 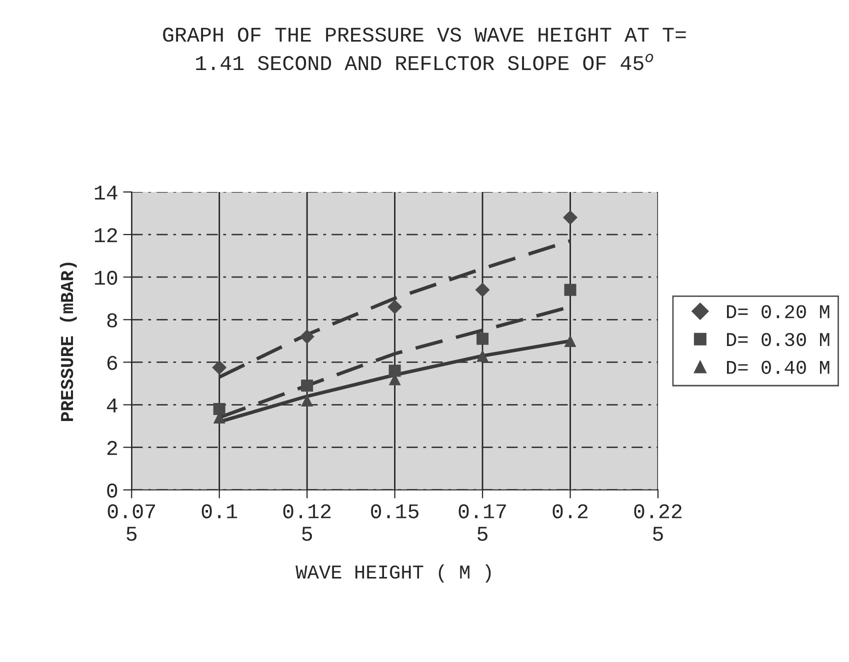 What do you see at coordinates (482, 522) in the screenshot?
I see `x-tick-label: 0.17 5` at bounding box center [482, 522].